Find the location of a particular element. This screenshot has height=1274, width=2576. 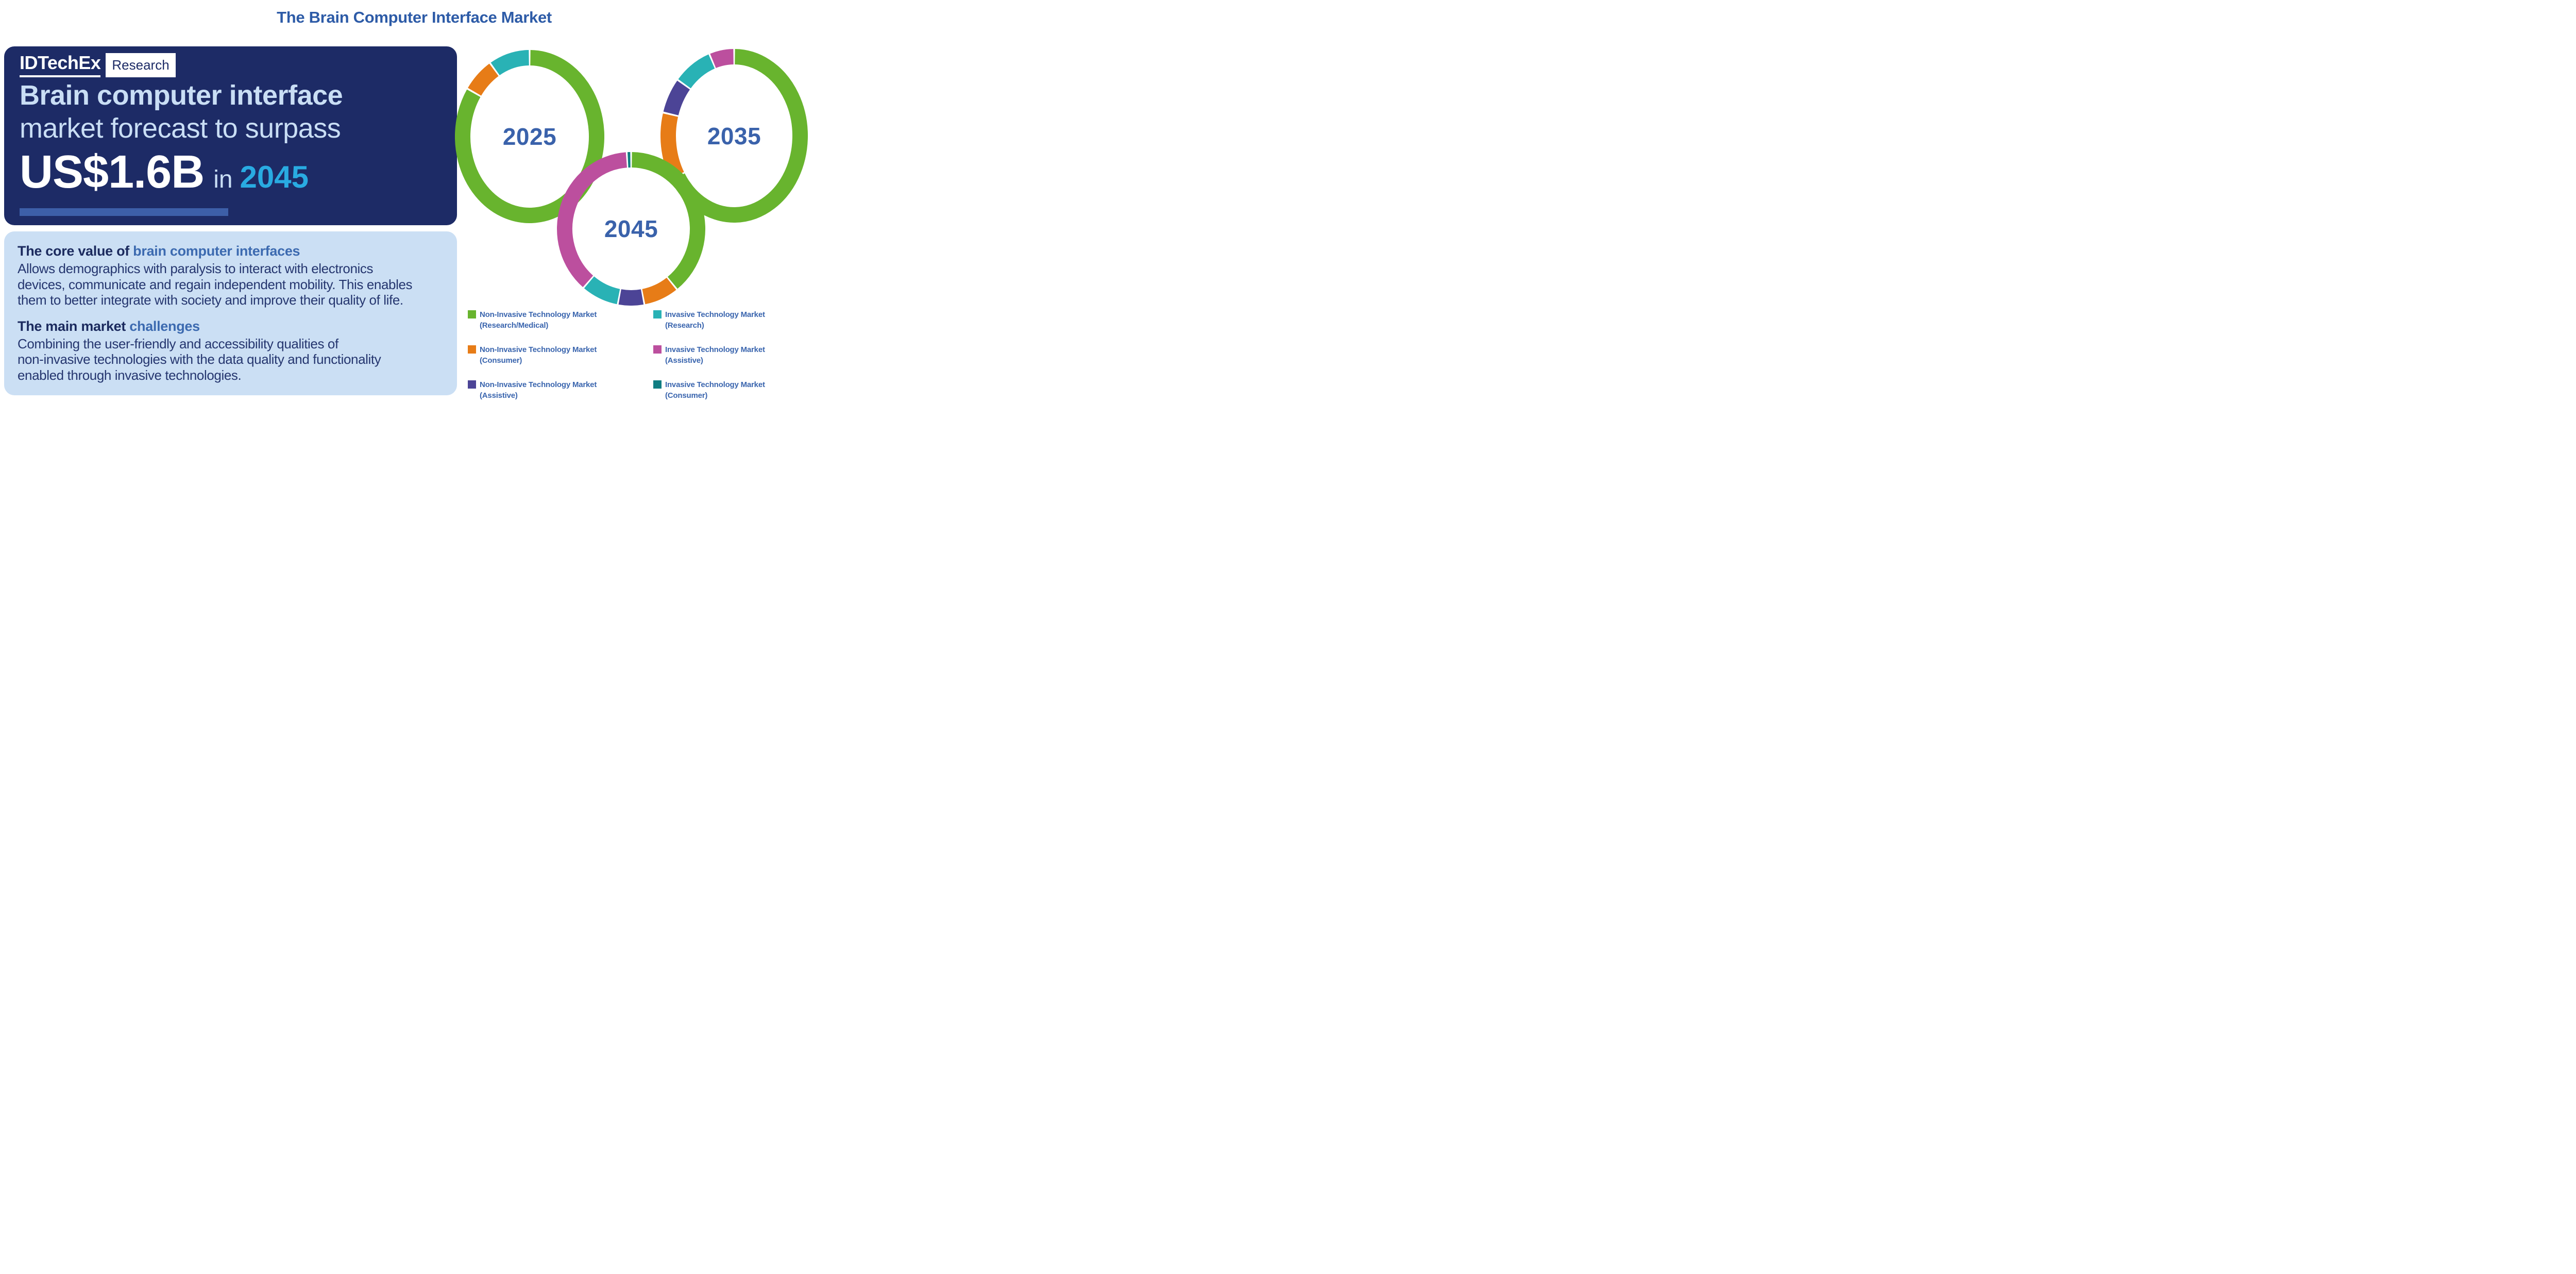

forecast-year: 2045 is located at coordinates (274, 177).